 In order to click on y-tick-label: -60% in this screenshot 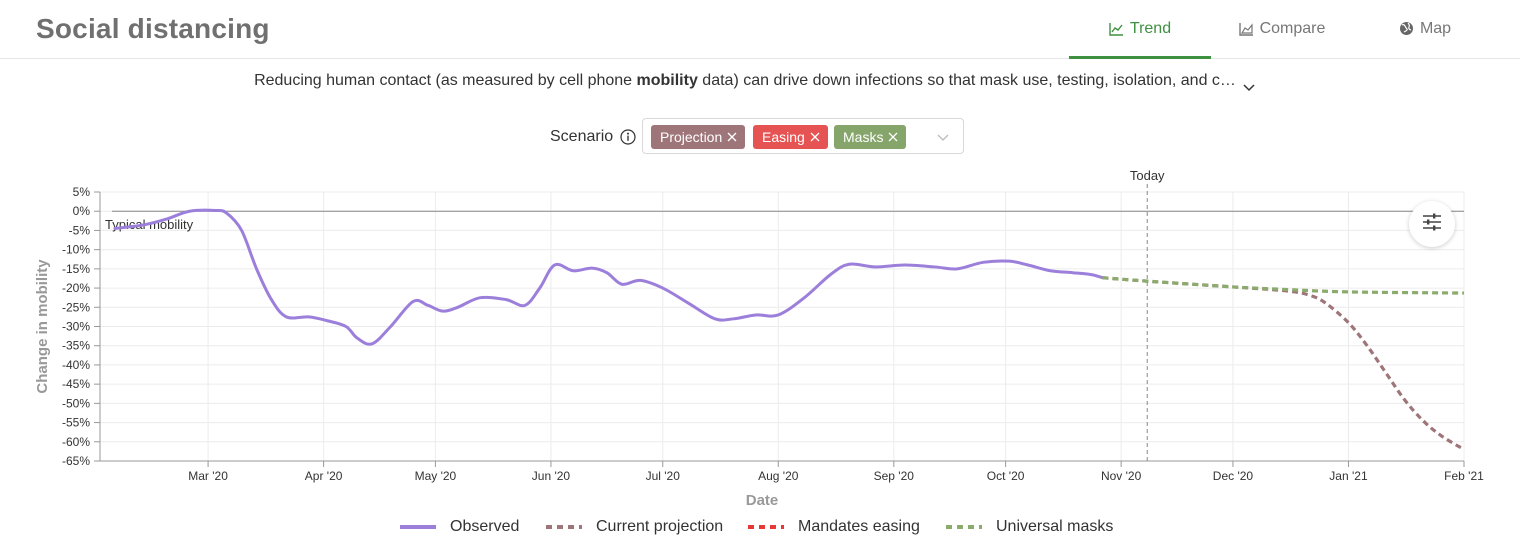, I will do `click(76, 442)`.